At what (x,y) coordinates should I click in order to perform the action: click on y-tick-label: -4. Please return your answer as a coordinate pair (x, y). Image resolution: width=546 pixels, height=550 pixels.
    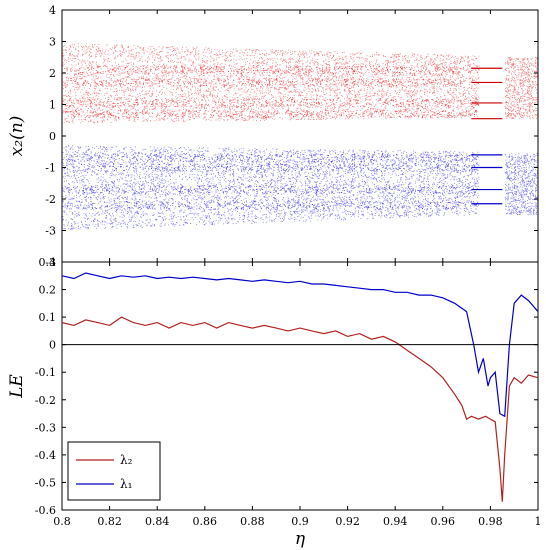
    Looking at the image, I should click on (50, 262).